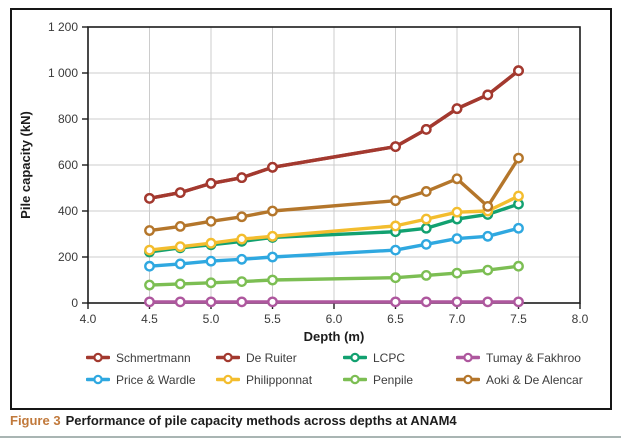 This screenshot has height=440, width=621. What do you see at coordinates (334, 319) in the screenshot?
I see `x-tick-label: 6.0` at bounding box center [334, 319].